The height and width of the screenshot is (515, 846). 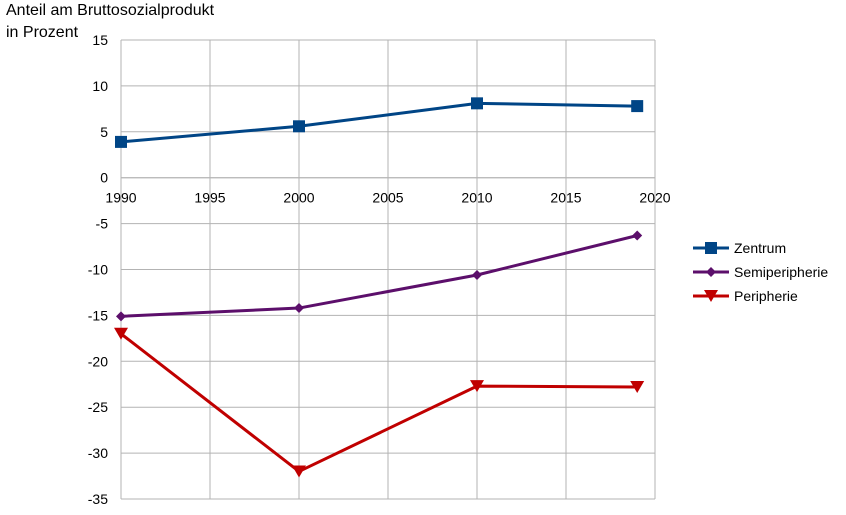 I want to click on x-tick-label: 2020, so click(x=654, y=198).